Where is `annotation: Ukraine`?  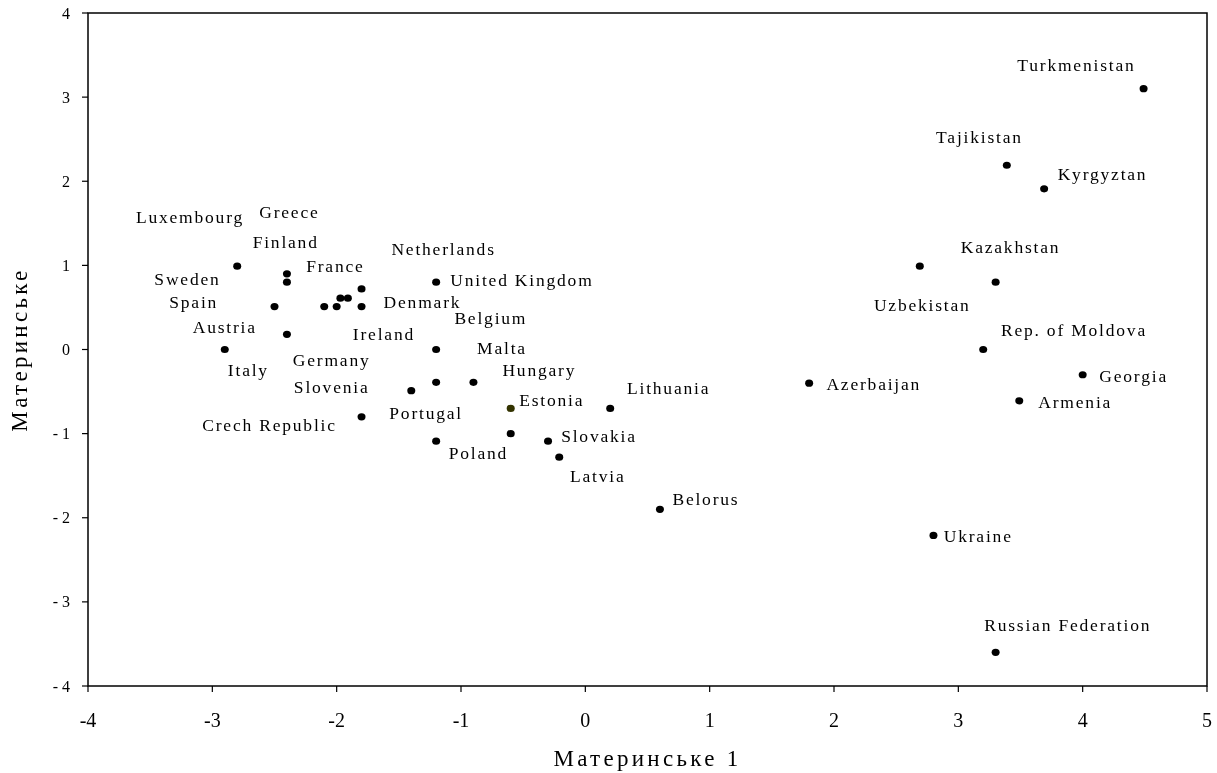 annotation: Ukraine is located at coordinates (978, 536).